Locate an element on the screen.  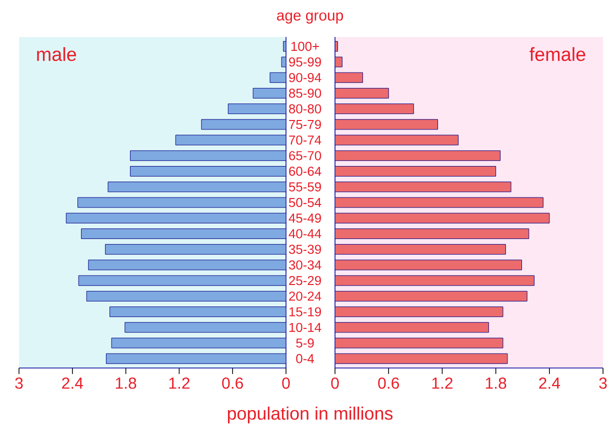
y-tick-label: 80-80 is located at coordinates (305, 109).